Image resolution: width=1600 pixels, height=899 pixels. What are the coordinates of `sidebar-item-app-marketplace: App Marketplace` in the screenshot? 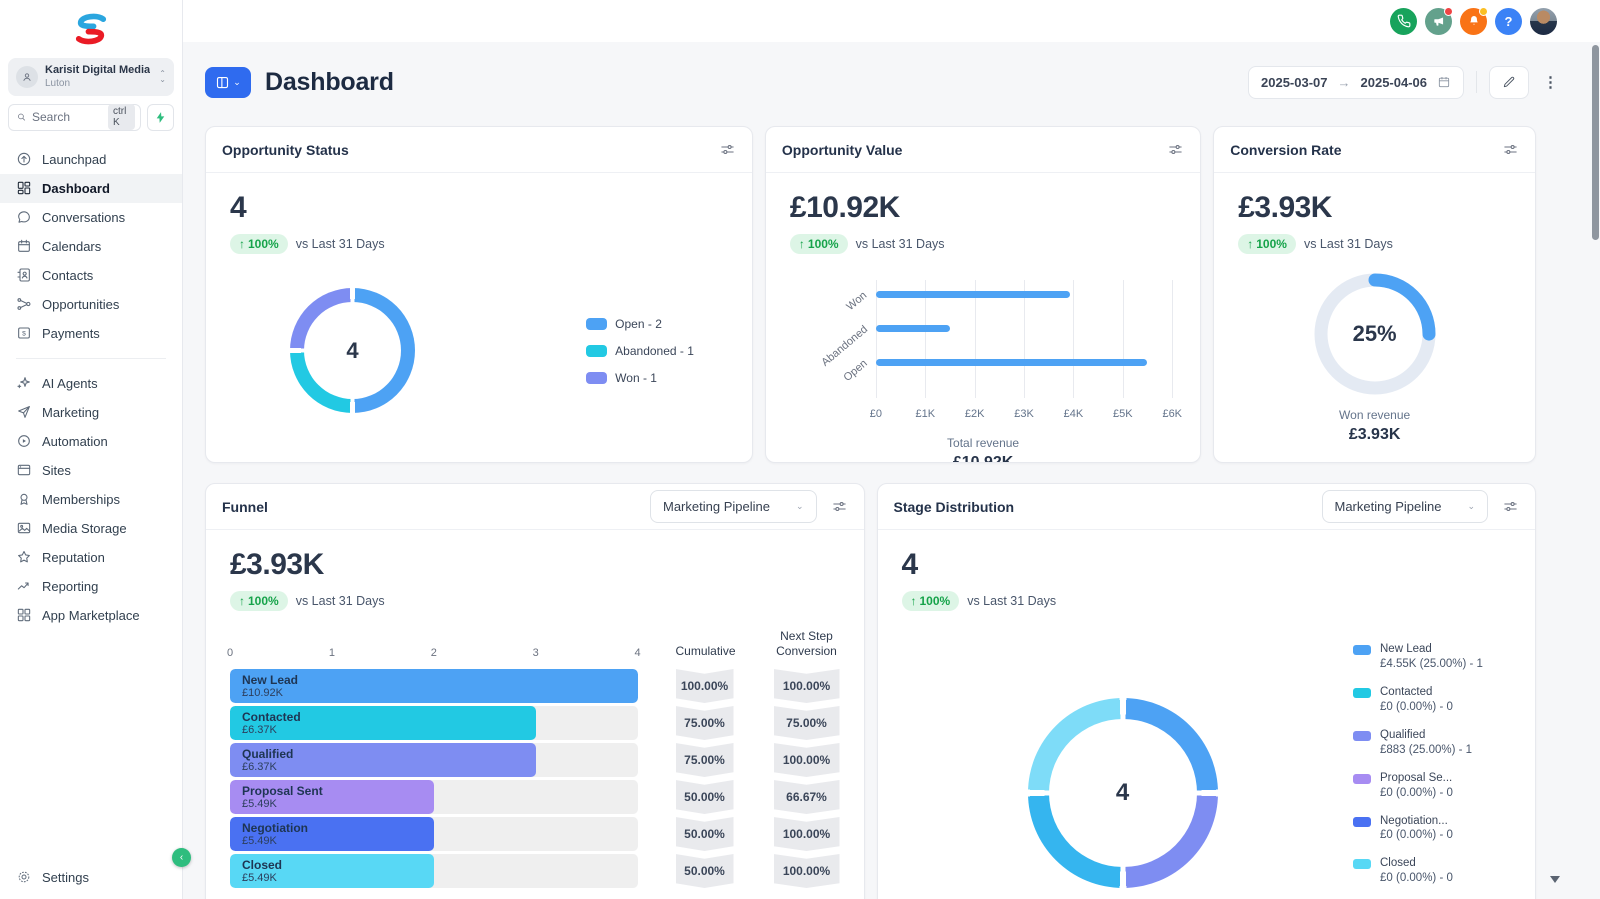 It's located at (91, 615).